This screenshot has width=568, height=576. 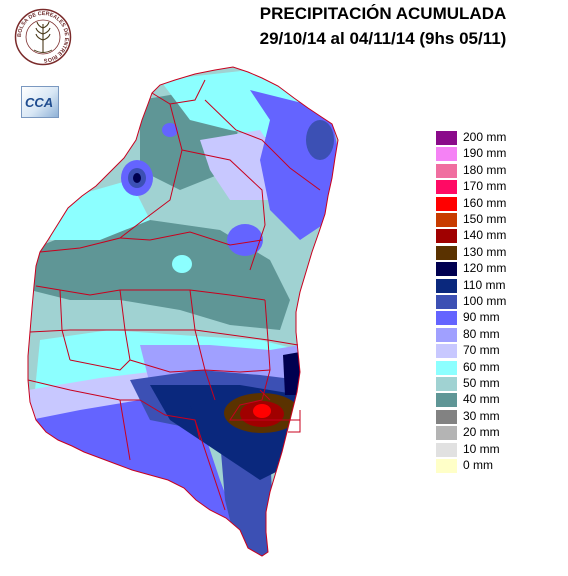 I want to click on legend-item: 70 mm, so click(x=501, y=351).